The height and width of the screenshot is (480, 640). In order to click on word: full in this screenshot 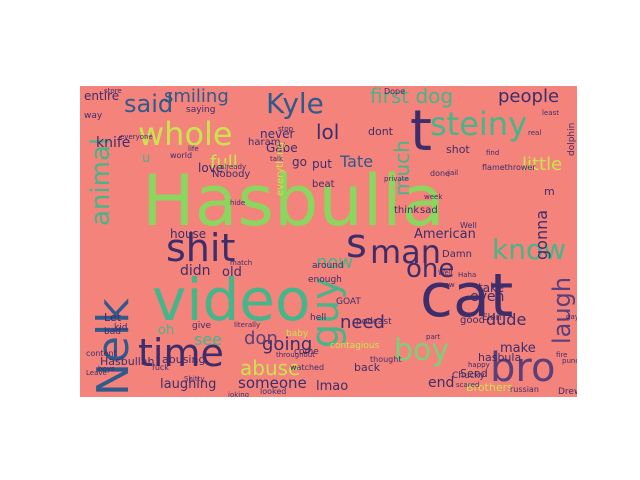, I will do `click(224, 162)`.